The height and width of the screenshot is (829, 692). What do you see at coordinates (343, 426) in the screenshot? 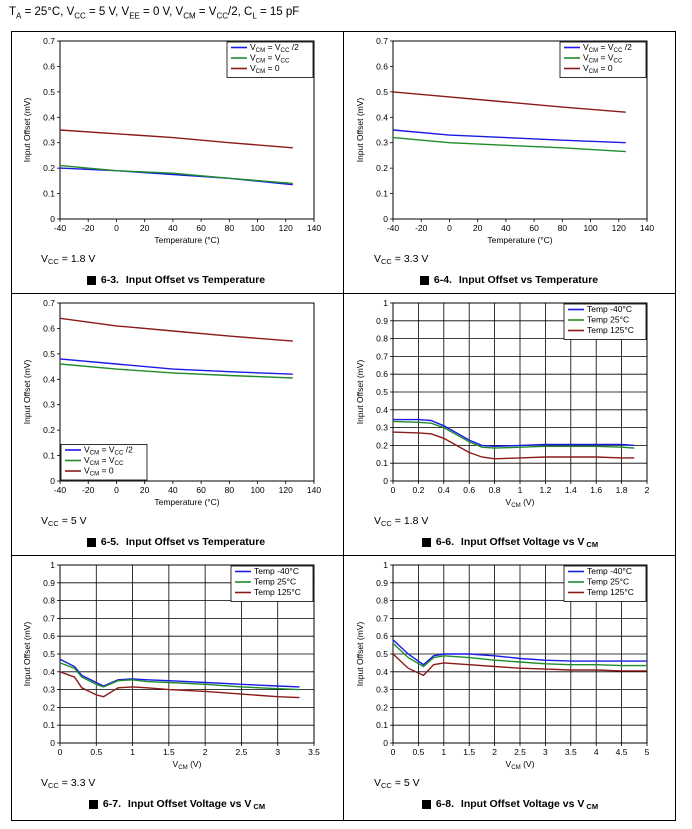
I see `grid-divider-vertical` at bounding box center [343, 426].